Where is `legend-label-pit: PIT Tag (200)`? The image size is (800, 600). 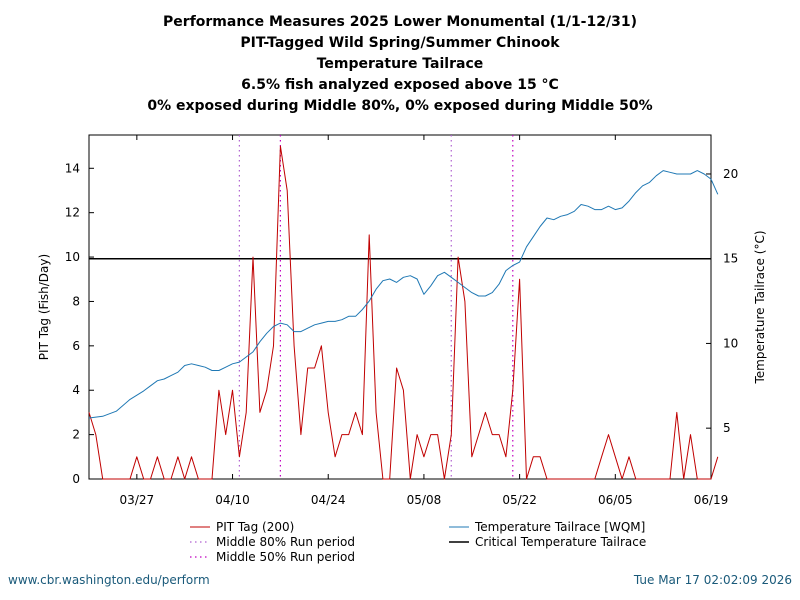 legend-label-pit: PIT Tag (200) is located at coordinates (255, 527).